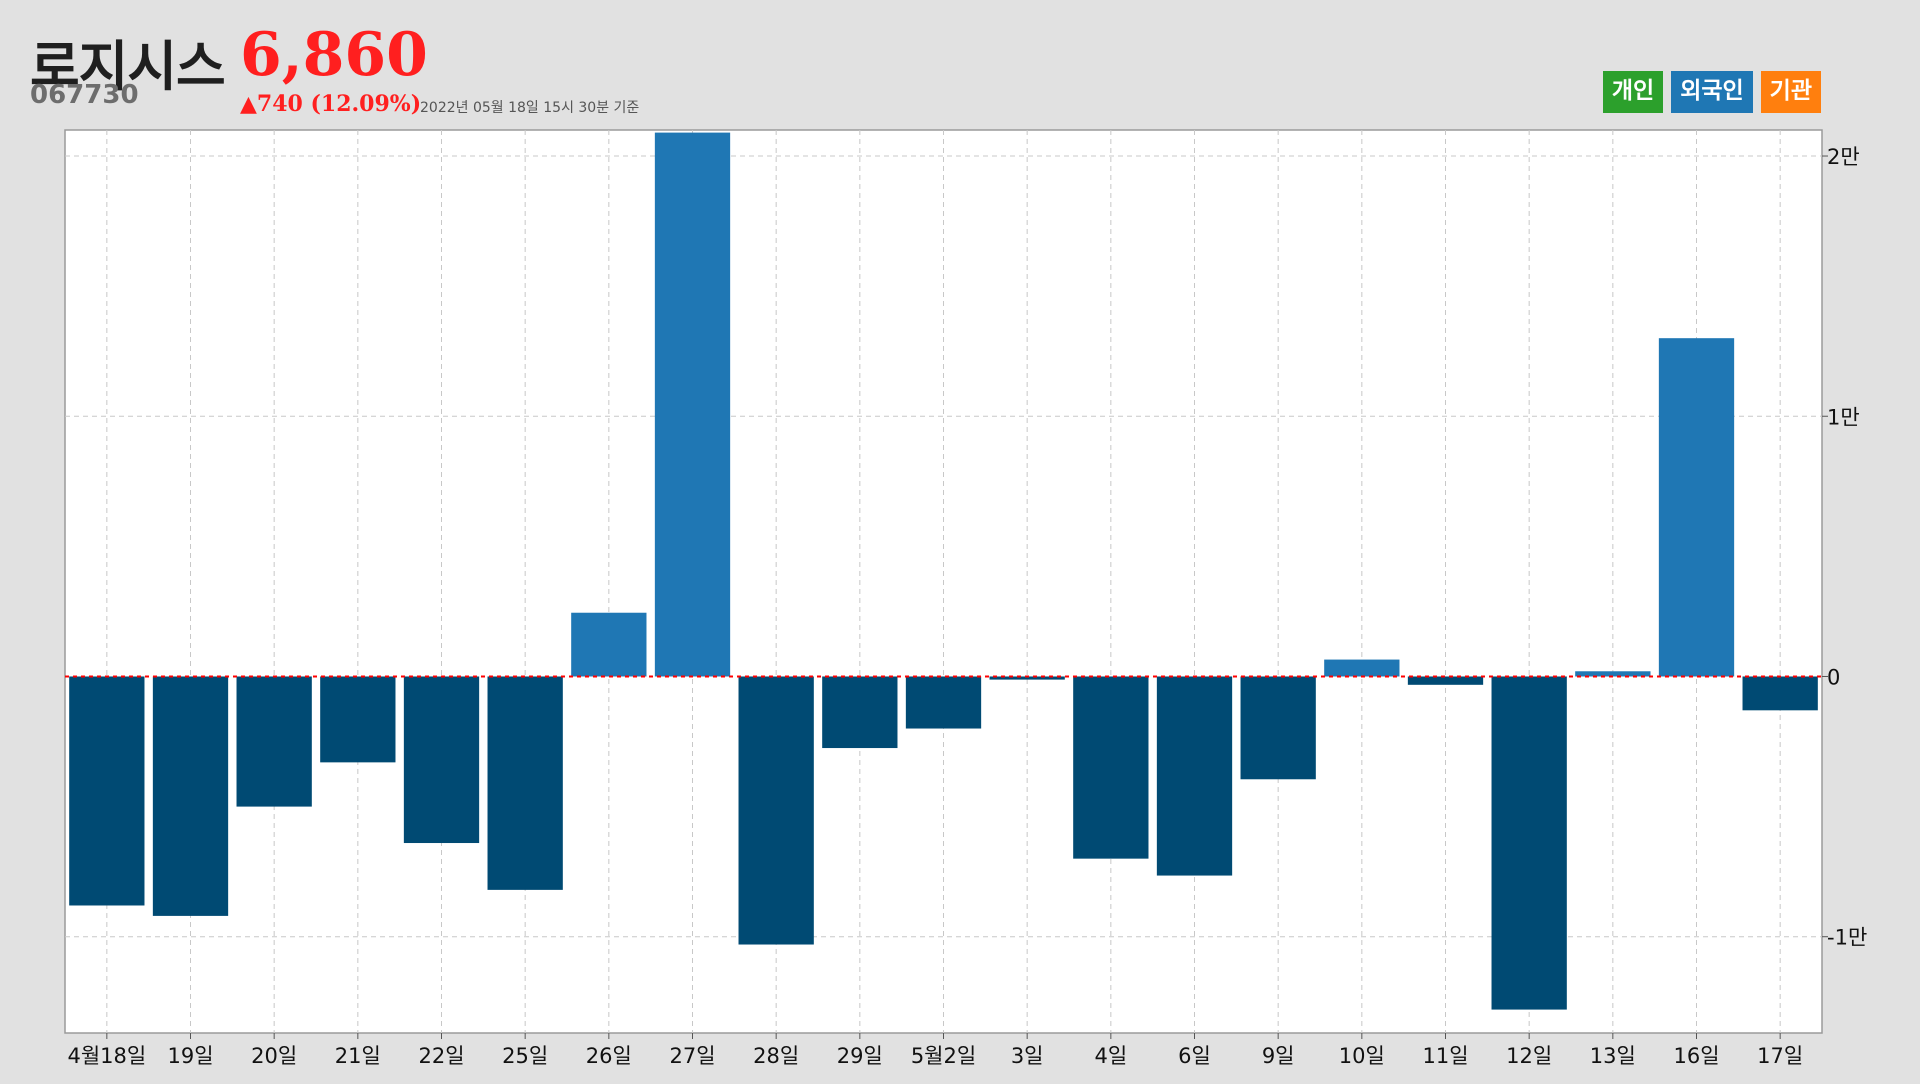  Describe the element at coordinates (128, 66) in the screenshot. I see `stock-name: 로지시스` at that location.